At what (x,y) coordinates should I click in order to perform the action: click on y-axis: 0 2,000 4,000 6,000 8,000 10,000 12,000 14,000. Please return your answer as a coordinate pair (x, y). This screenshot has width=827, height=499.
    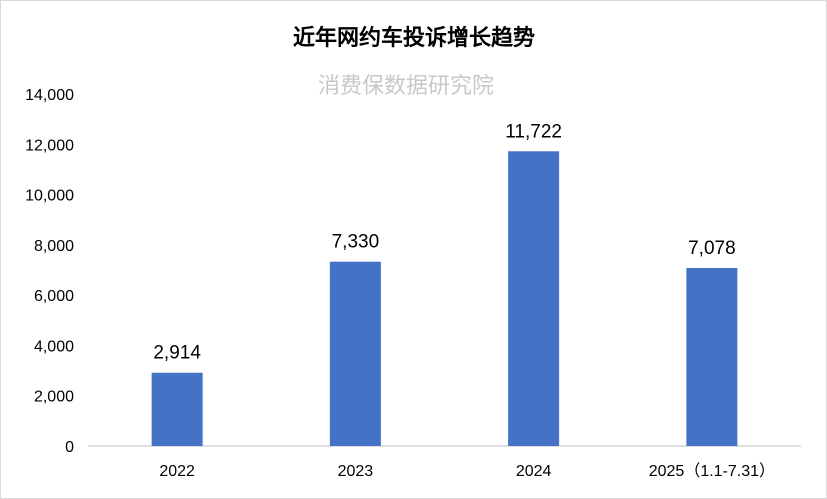
    Looking at the image, I should click on (49, 271).